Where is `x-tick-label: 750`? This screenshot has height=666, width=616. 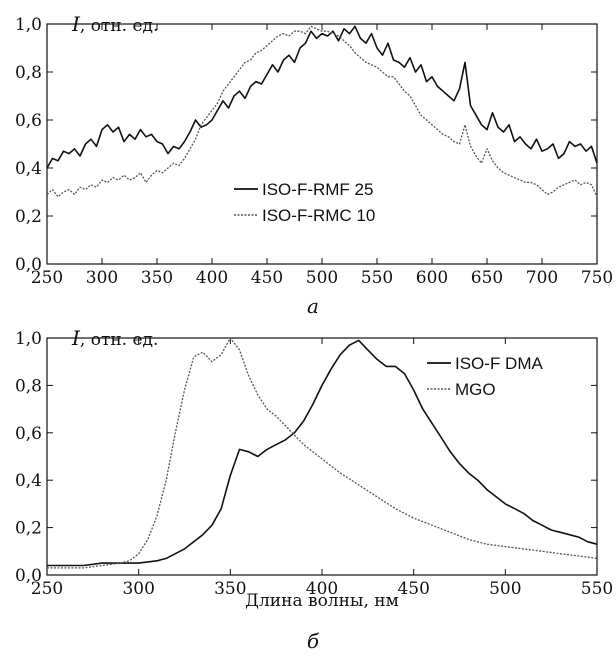
x-tick-label: 750 is located at coordinates (597, 278).